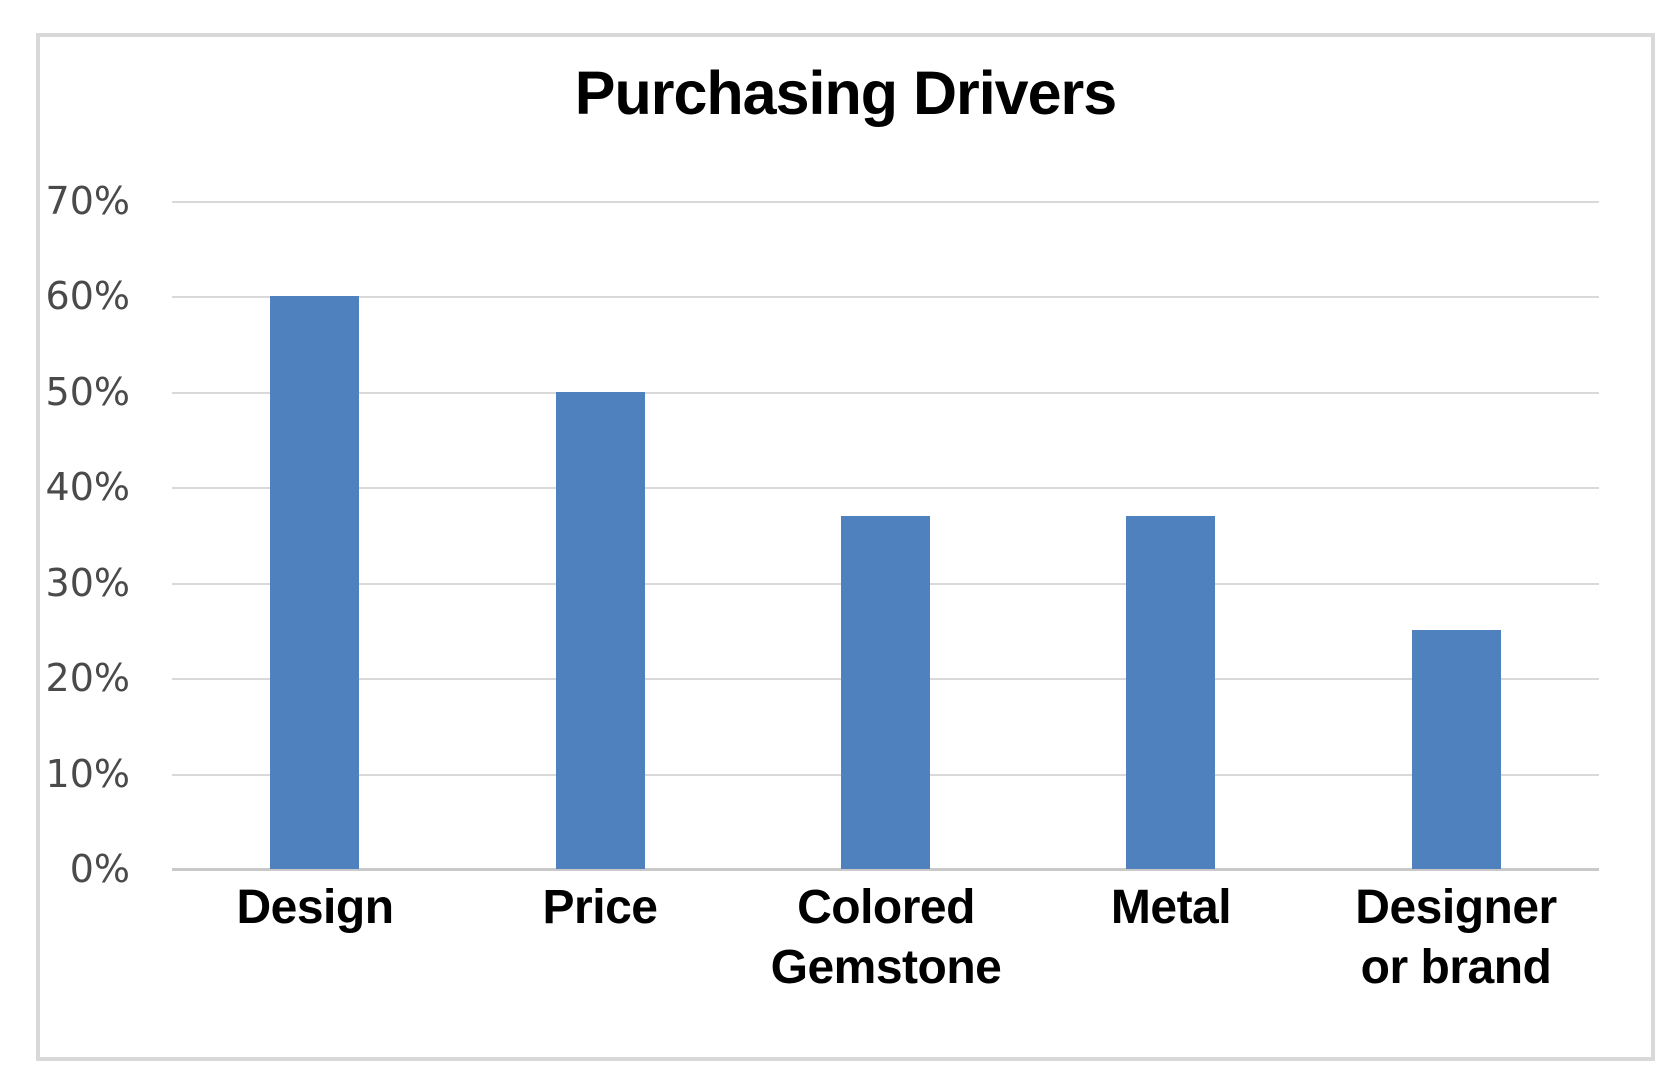 This screenshot has height=1080, width=1670. What do you see at coordinates (1170, 692) in the screenshot?
I see `bar-metal` at bounding box center [1170, 692].